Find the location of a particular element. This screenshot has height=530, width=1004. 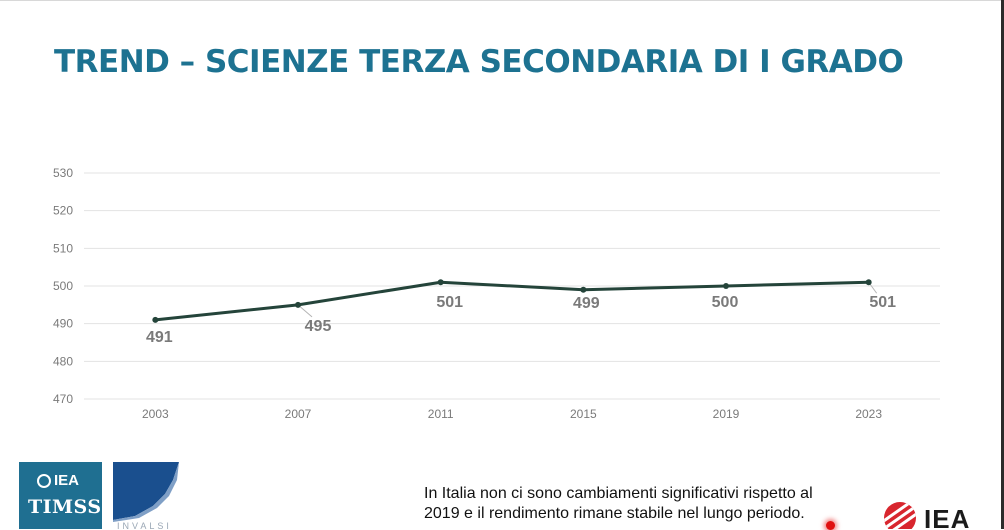

y-tick-label: 530 is located at coordinates (63, 173).